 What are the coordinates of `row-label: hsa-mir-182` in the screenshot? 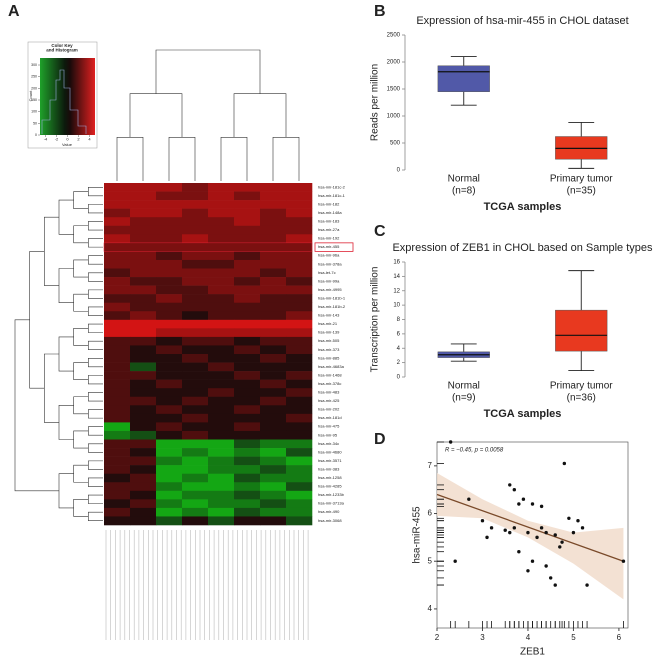 It's located at (329, 203).